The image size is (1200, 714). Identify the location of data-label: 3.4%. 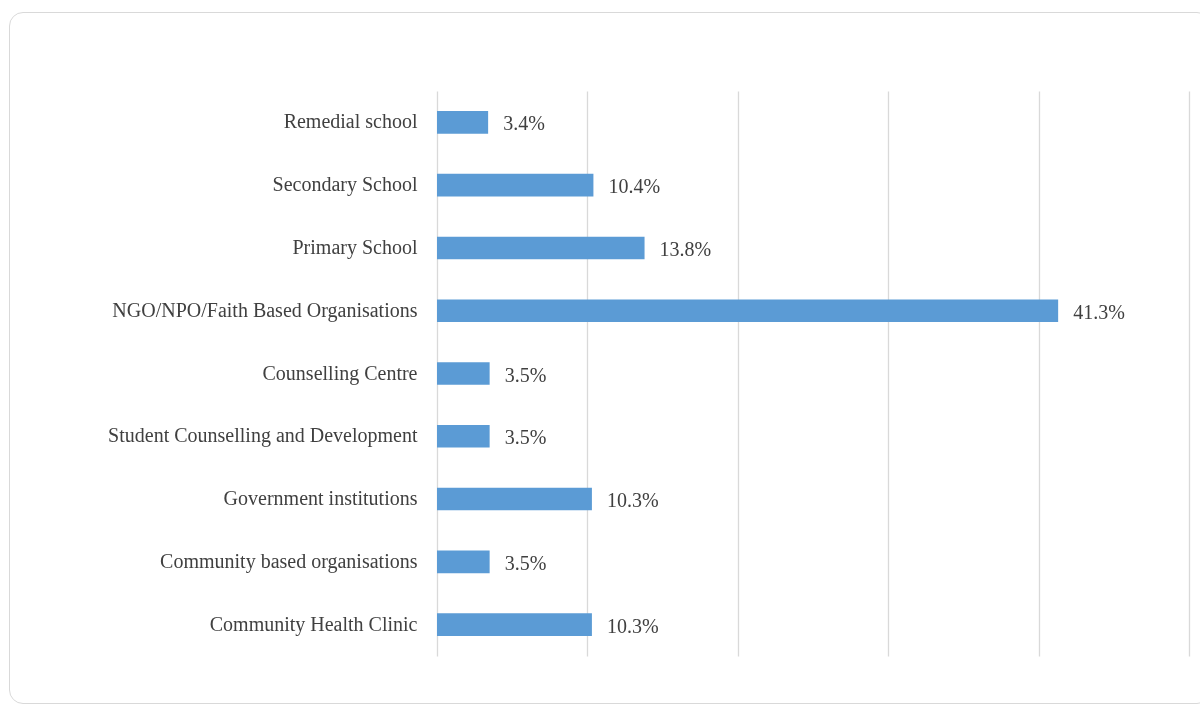
(524, 123).